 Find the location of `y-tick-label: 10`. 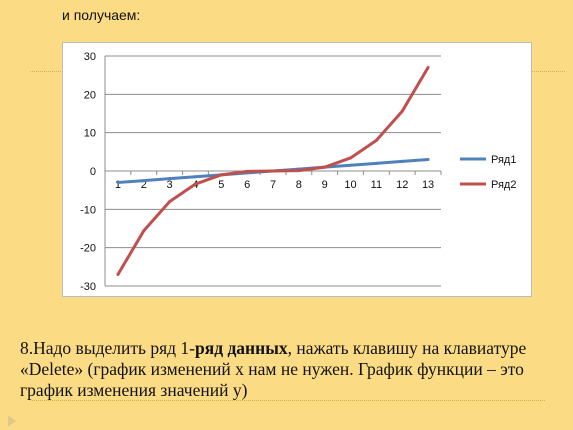

y-tick-label: 10 is located at coordinates (90, 134).